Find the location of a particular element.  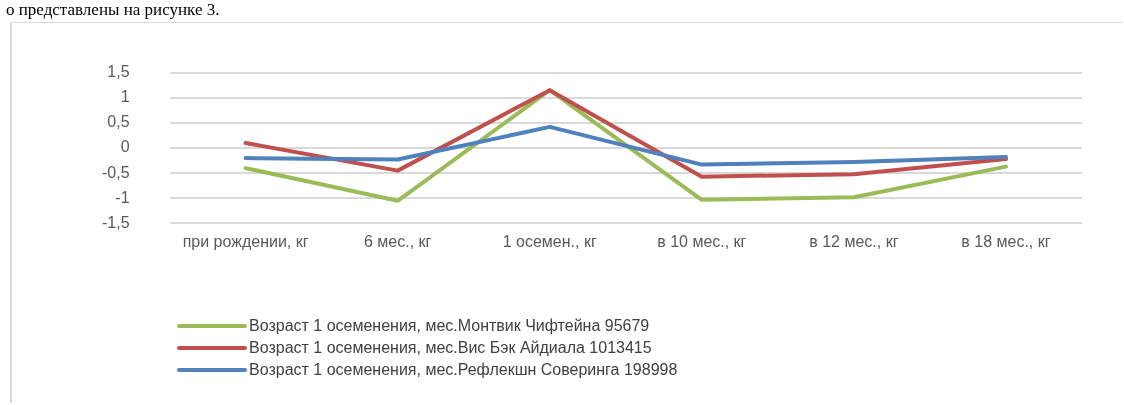

legend-label: Возраст 1 осеменения, мес.Вис Бэк Айдиала 1013415 is located at coordinates (450, 348).